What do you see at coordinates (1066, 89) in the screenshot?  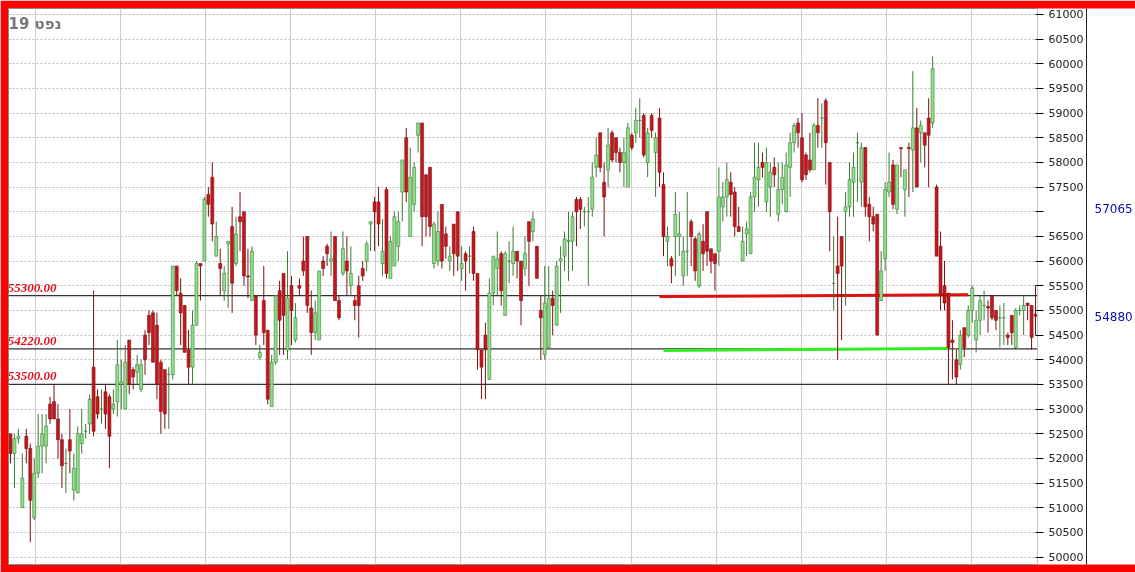 I see `y-tick-label: 59500` at bounding box center [1066, 89].